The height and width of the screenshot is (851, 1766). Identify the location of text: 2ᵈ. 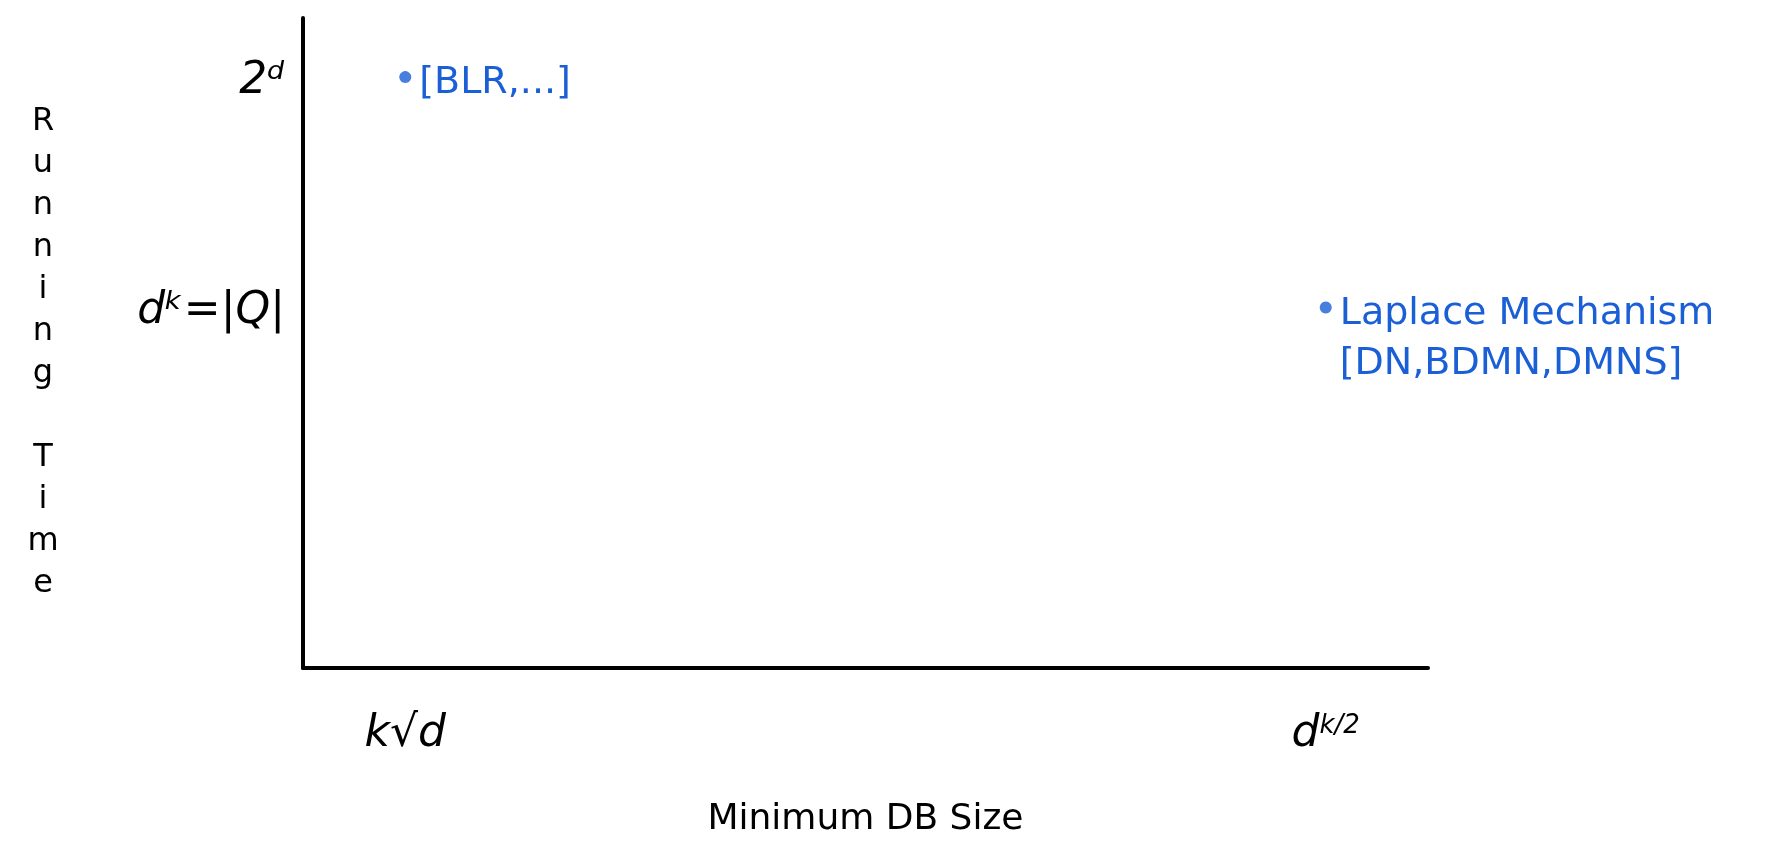
(262, 77).